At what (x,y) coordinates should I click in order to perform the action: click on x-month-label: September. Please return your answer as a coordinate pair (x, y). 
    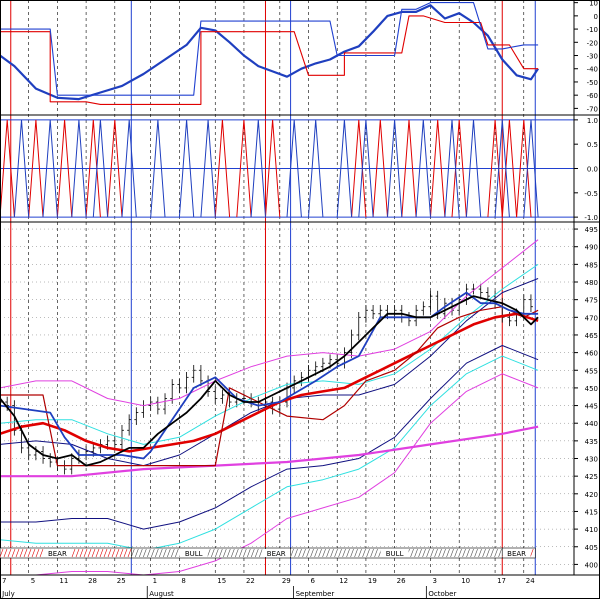
    Looking at the image, I should click on (315, 594).